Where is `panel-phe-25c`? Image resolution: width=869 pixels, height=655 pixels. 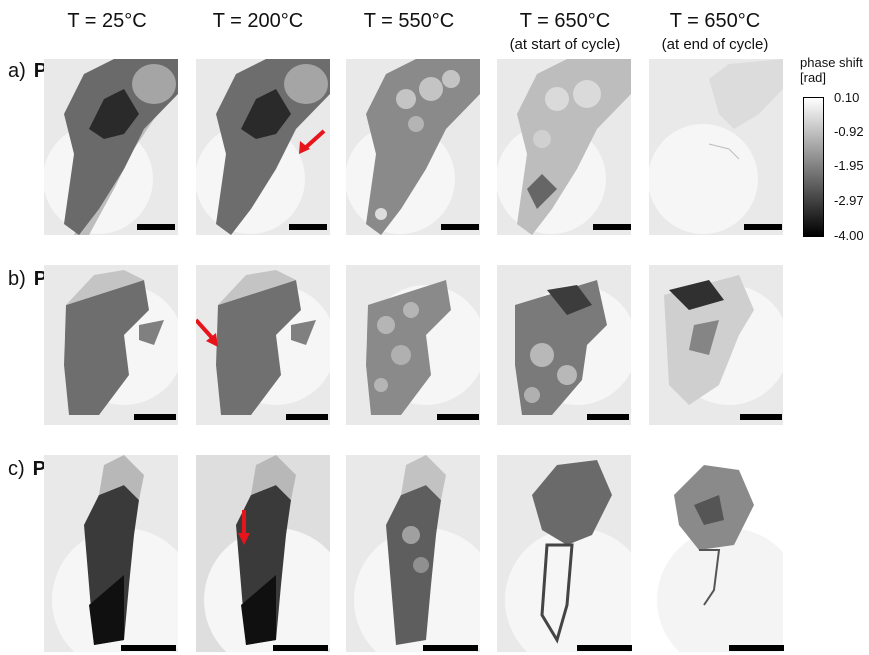 panel-phe-25c is located at coordinates (111, 147).